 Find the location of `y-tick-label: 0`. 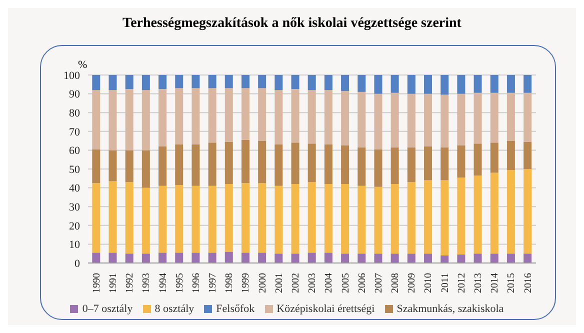

y-tick-label: 0 is located at coordinates (77, 264).